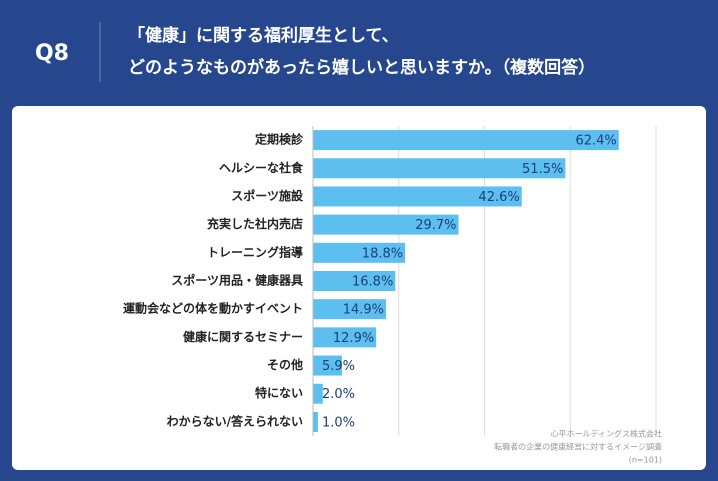 This screenshot has height=481, width=718. Describe the element at coordinates (595, 141) in the screenshot. I see `value-label: 62.4%` at that location.